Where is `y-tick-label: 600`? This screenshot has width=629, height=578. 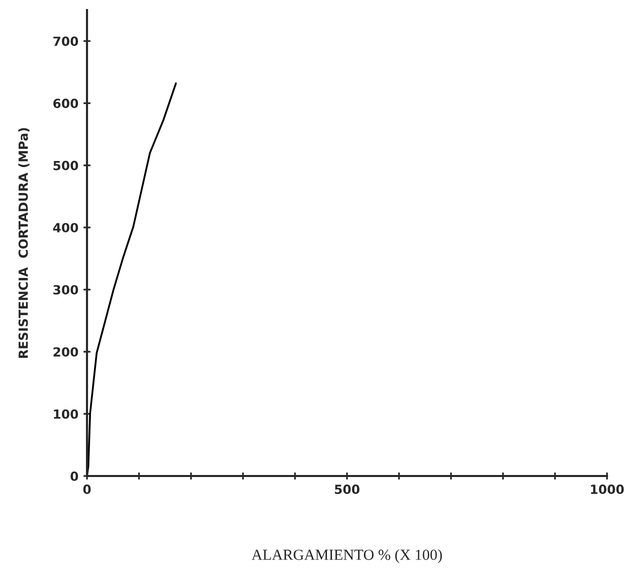 y-tick-label: 600 is located at coordinates (65, 103).